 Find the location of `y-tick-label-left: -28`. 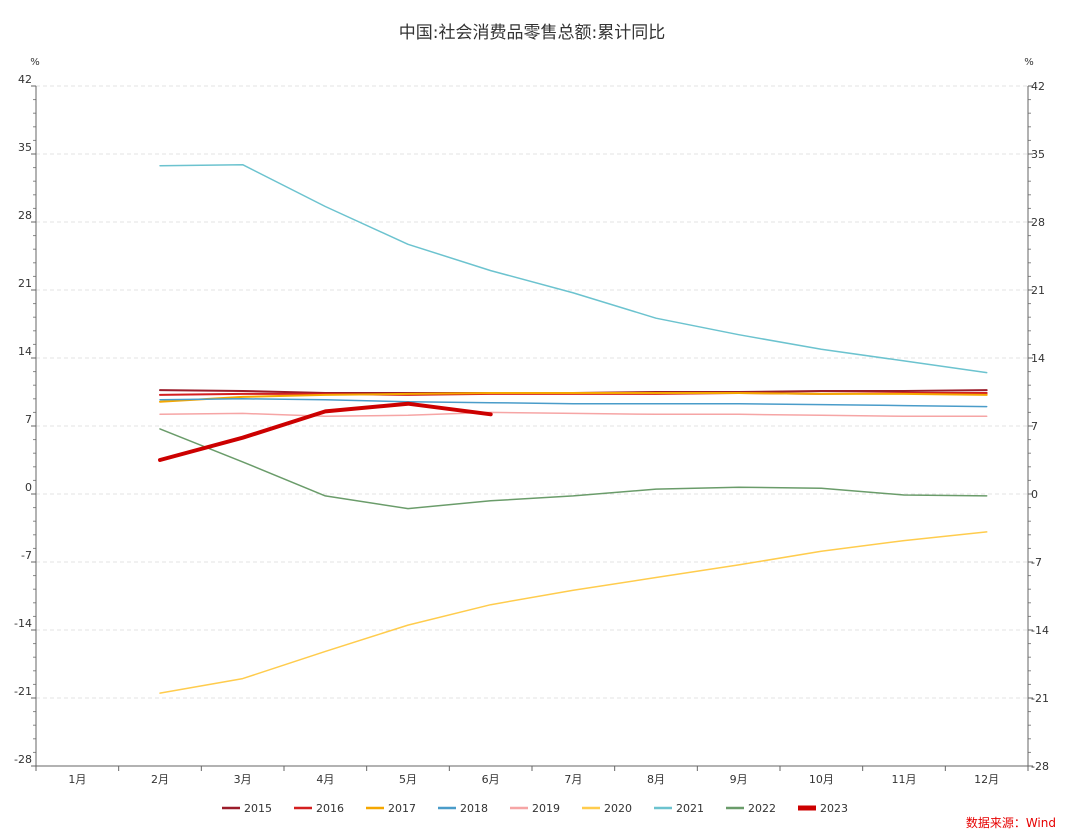

y-tick-label-left: -28 is located at coordinates (23, 759).